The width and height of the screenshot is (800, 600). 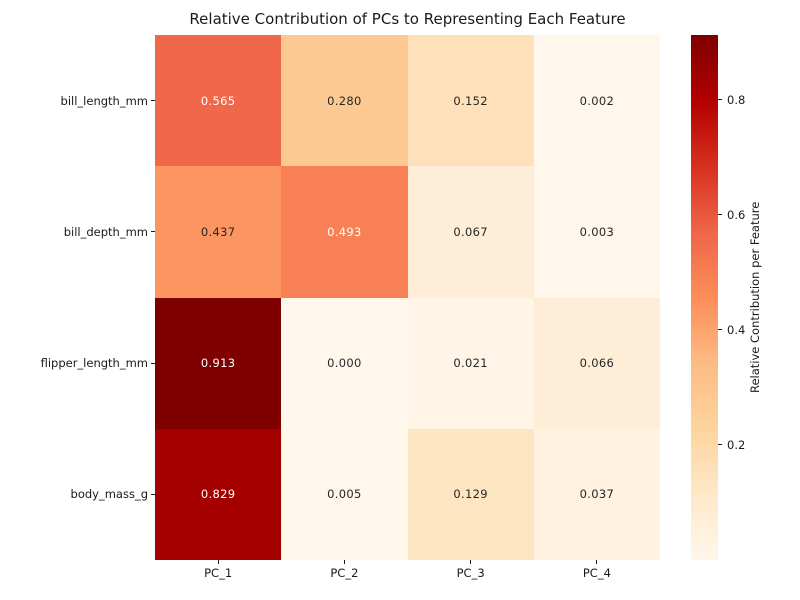 I want to click on col-label-PC_2: PC_2, so click(x=344, y=573).